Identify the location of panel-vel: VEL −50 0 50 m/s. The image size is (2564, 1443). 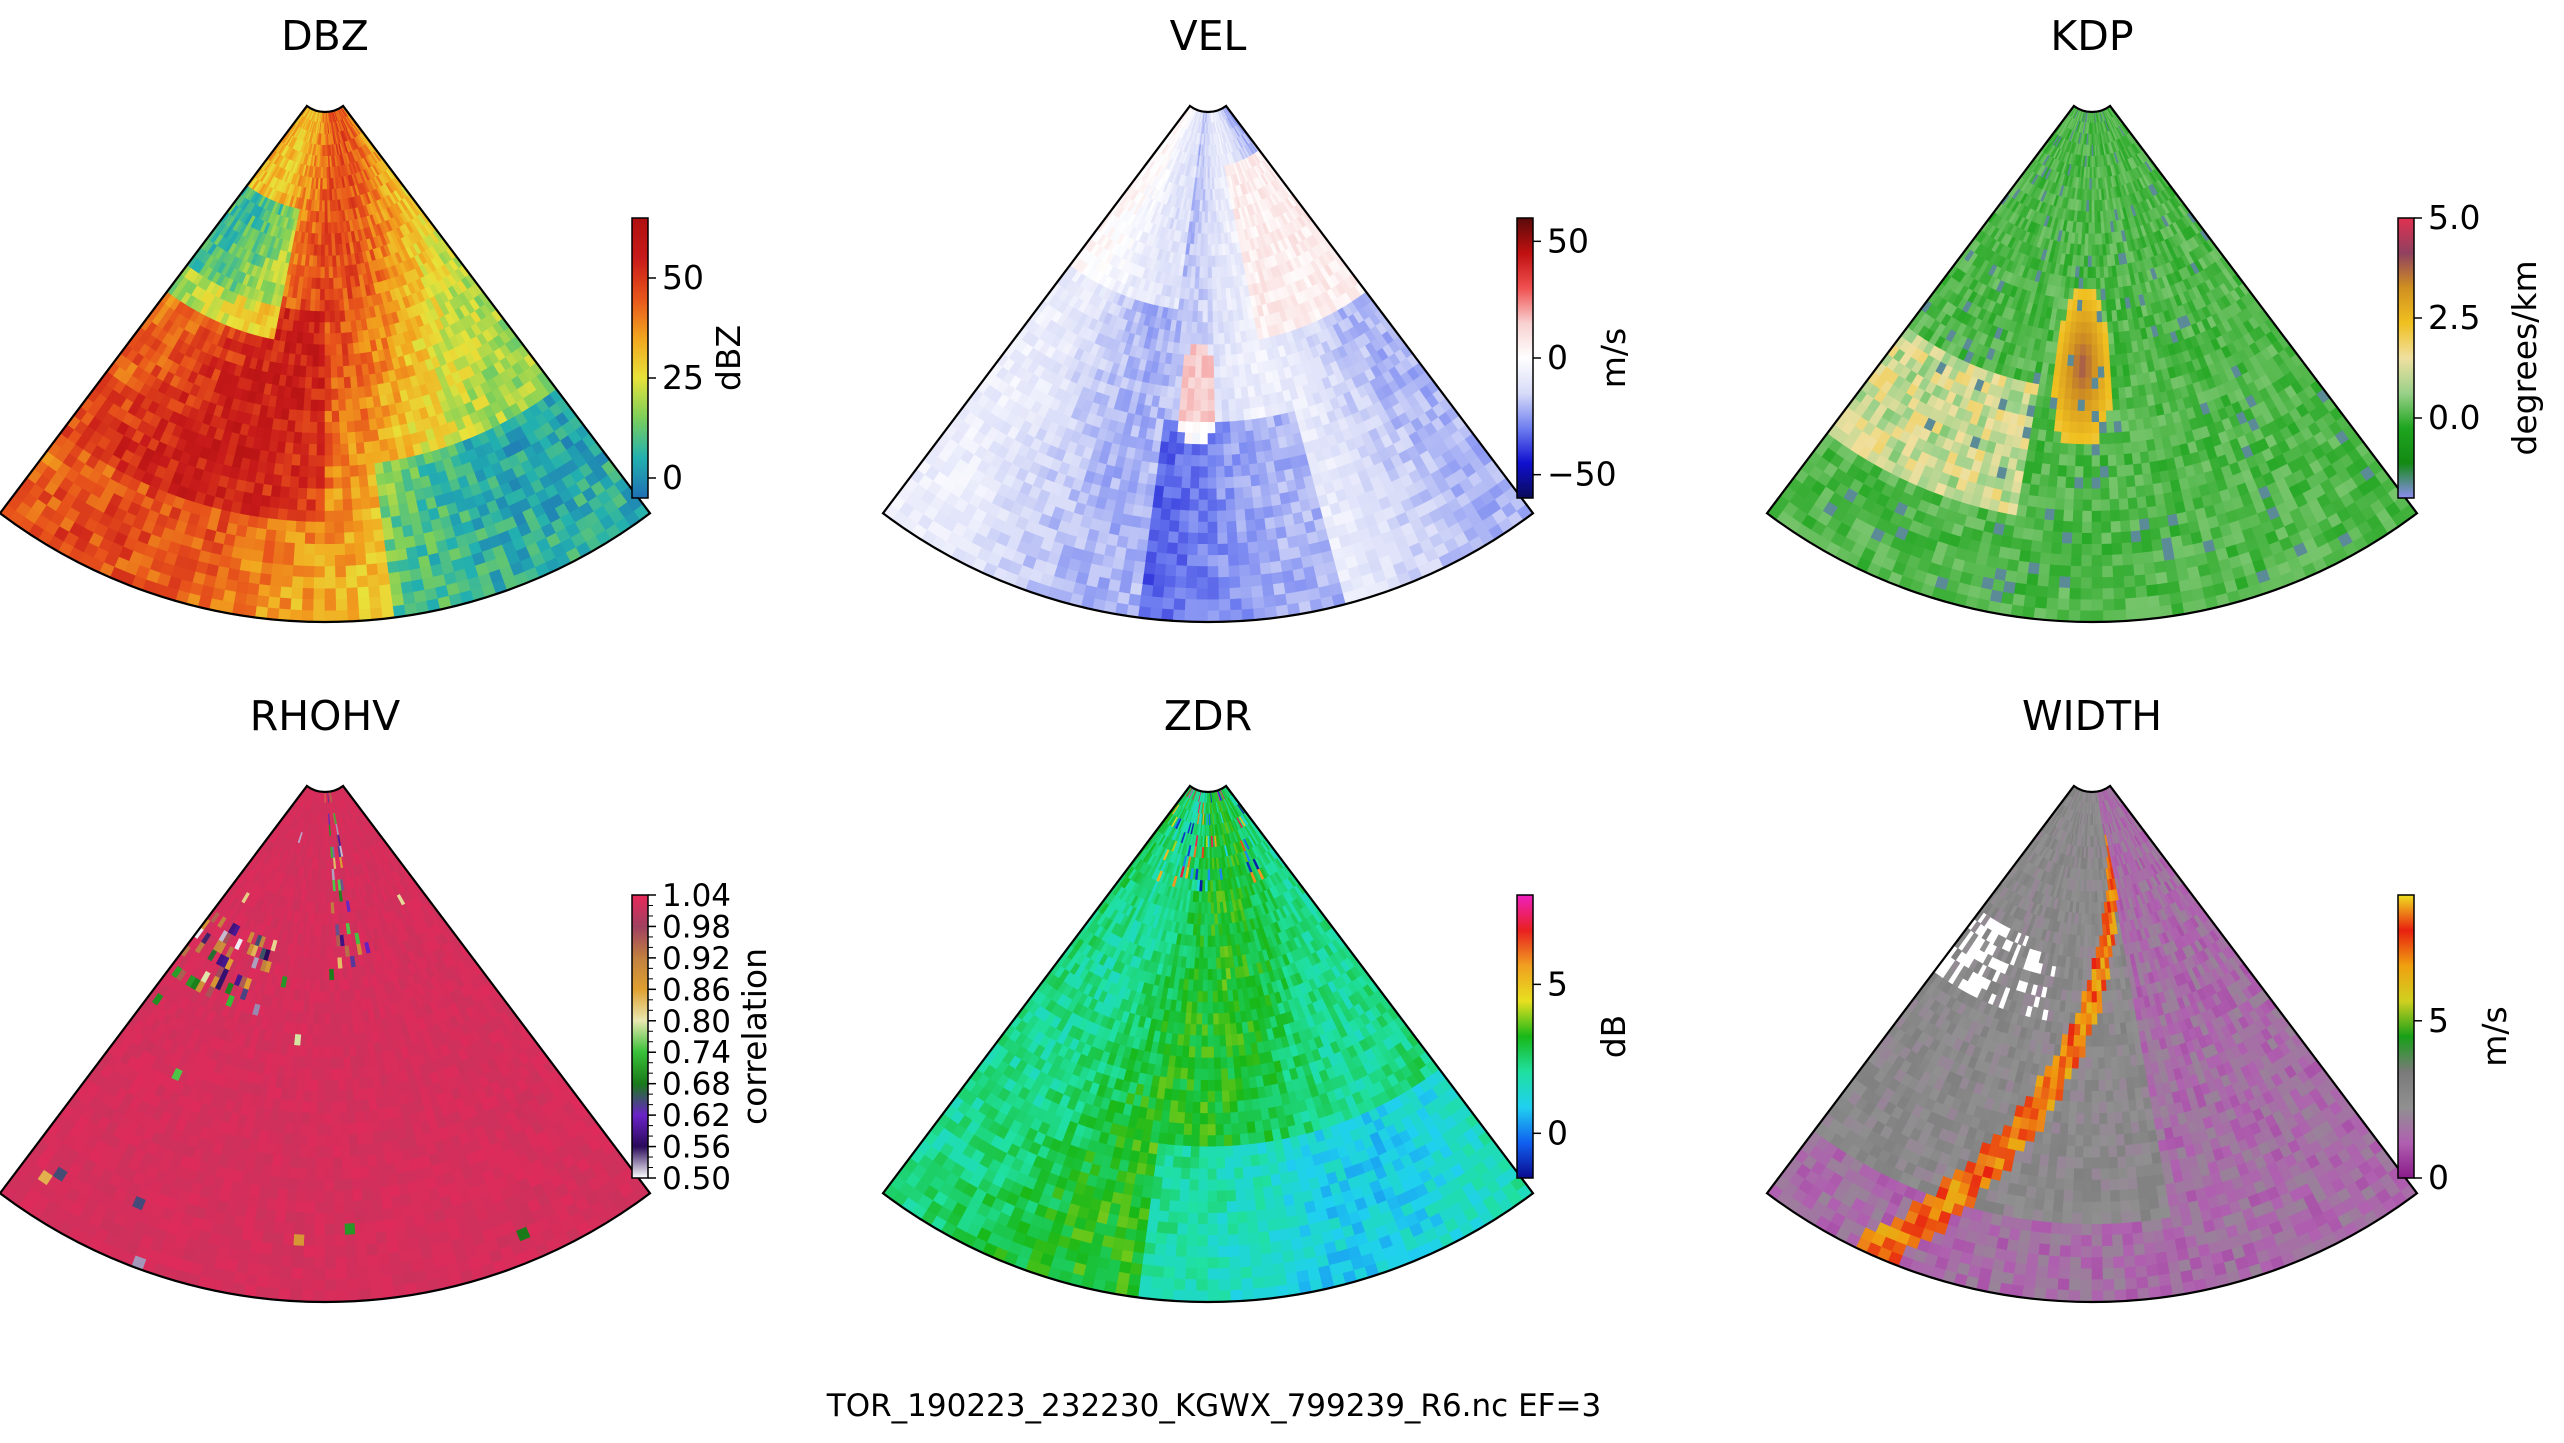
(1257, 318).